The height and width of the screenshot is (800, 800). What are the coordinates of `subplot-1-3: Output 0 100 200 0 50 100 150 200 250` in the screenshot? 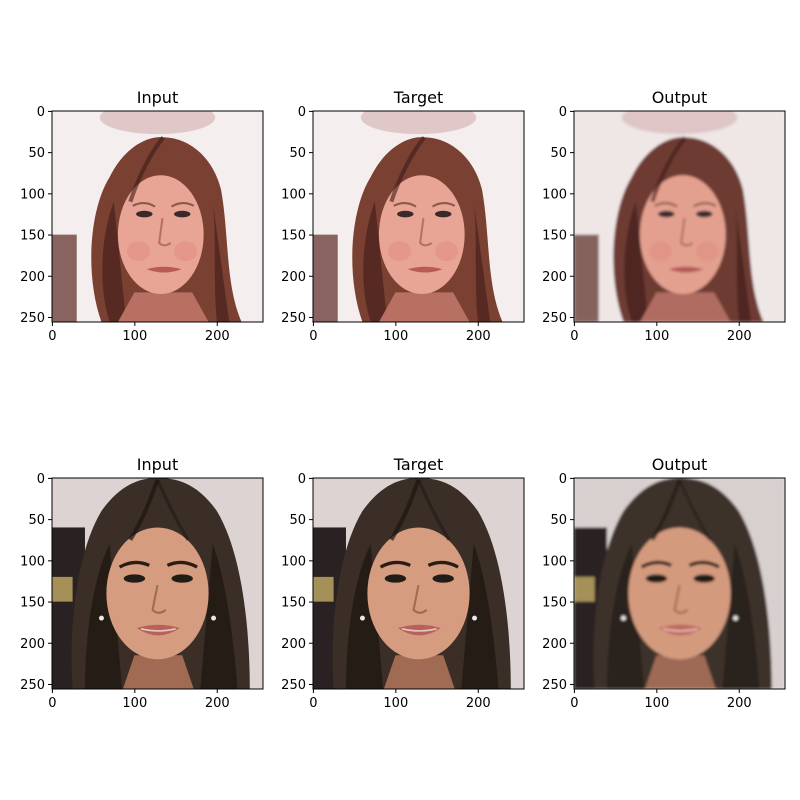 It's located at (664, 216).